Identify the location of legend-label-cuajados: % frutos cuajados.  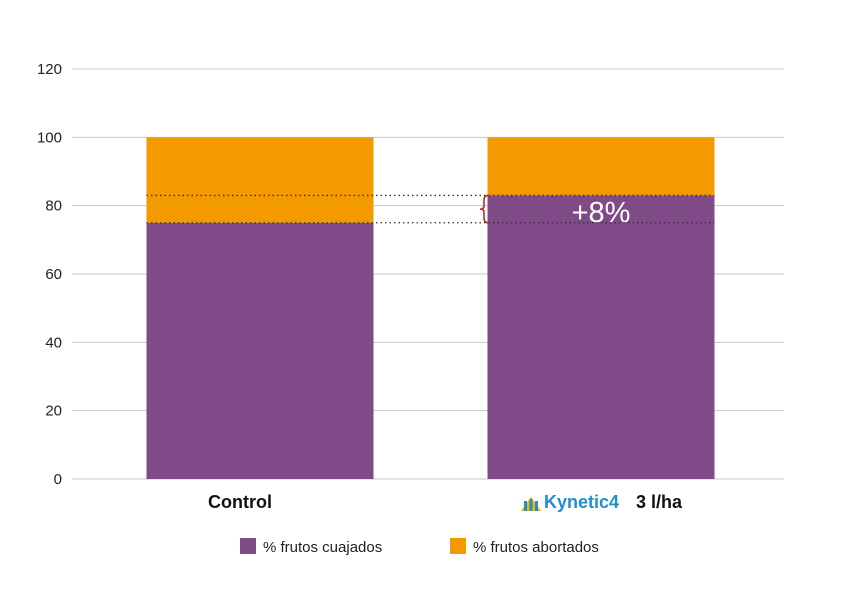
(322, 547).